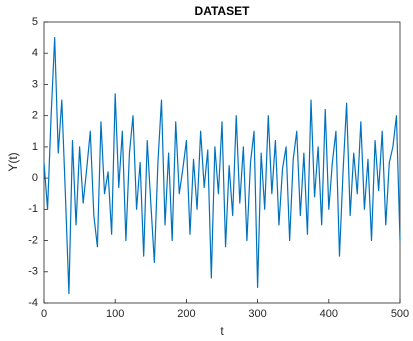 The height and width of the screenshot is (341, 413). I want to click on x-tick-label: 500, so click(400, 314).